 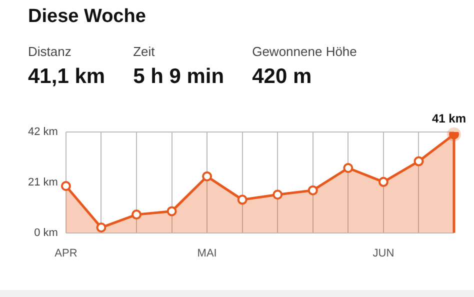 What do you see at coordinates (282, 77) in the screenshot?
I see `text: 420 m` at bounding box center [282, 77].